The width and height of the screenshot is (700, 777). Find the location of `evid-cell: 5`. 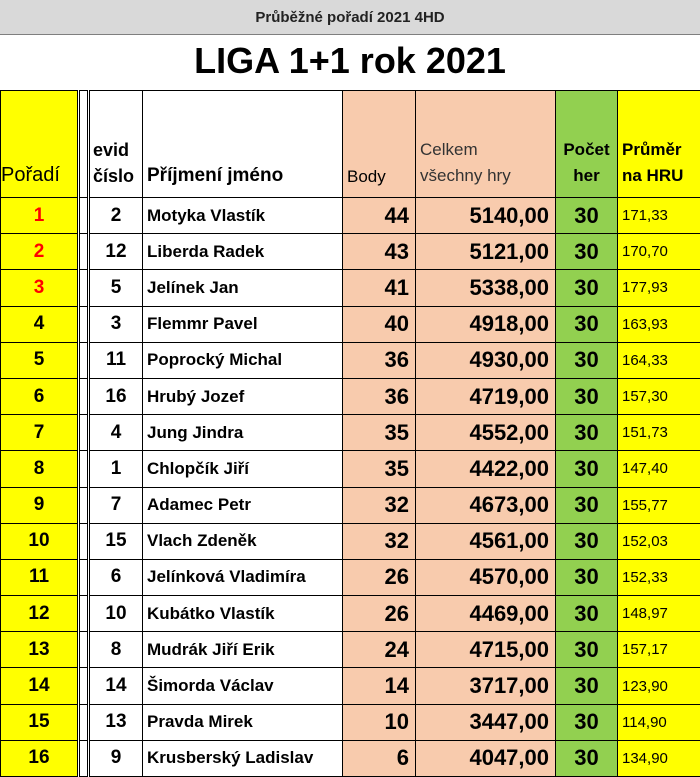

evid-cell: 5 is located at coordinates (116, 288).